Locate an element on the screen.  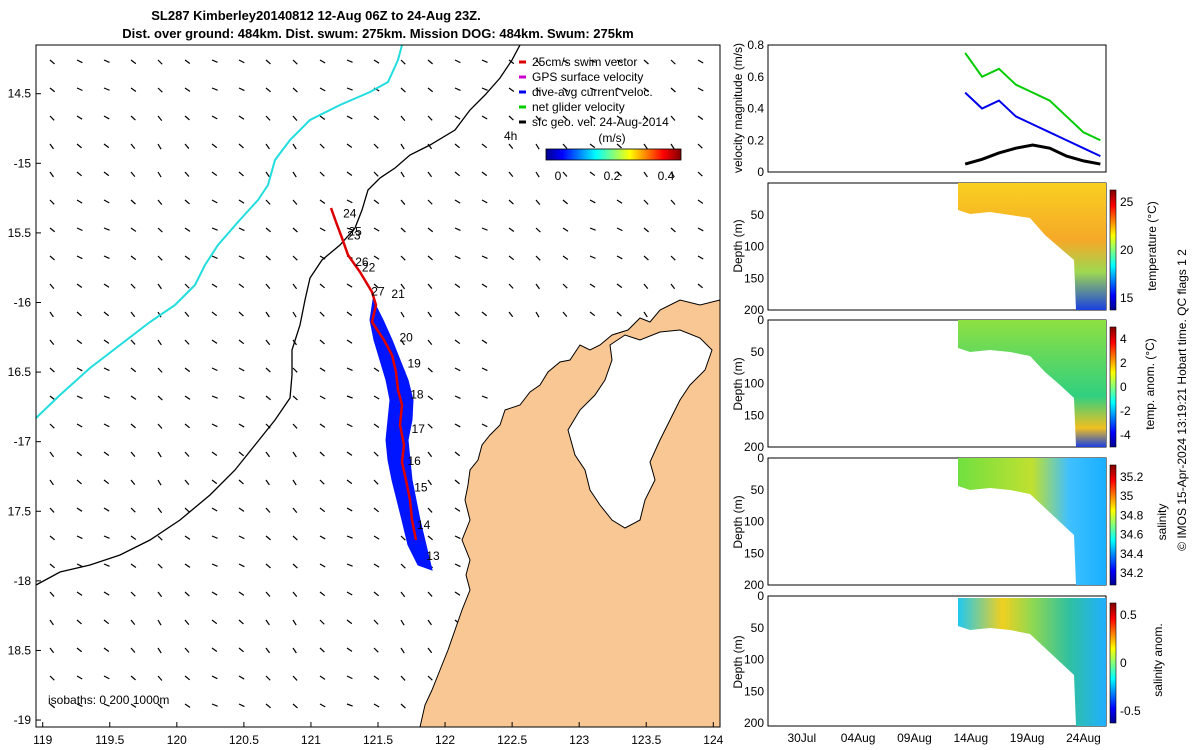
map-y-tick-label: -18 is located at coordinates (23, 581).